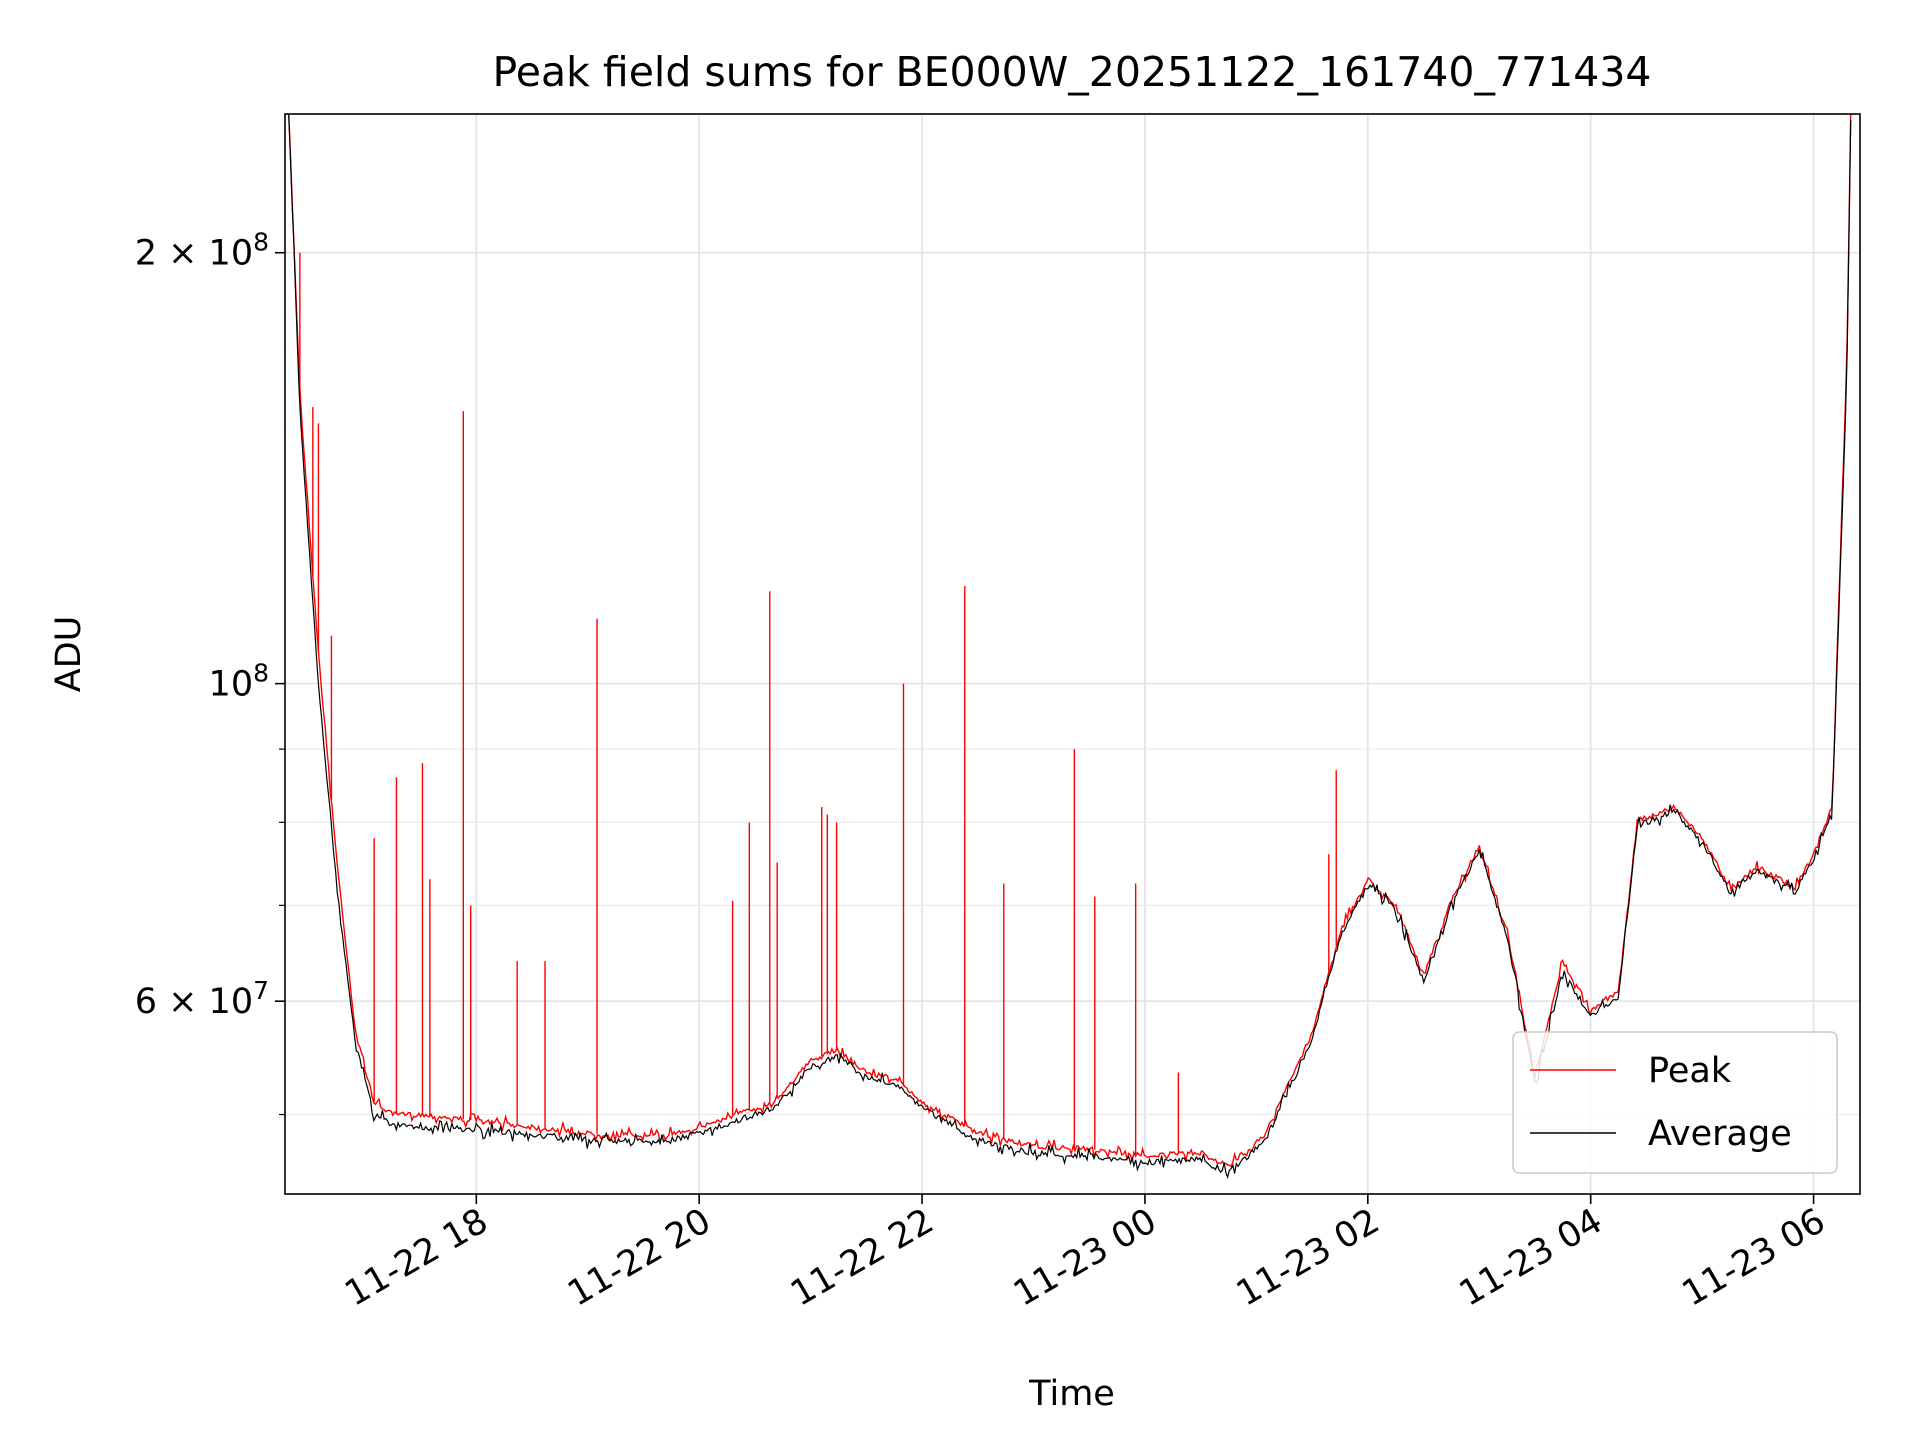 This screenshot has height=1444, width=1920. What do you see at coordinates (202, 999) in the screenshot?
I see `y-tick-label: 6 × 107` at bounding box center [202, 999].